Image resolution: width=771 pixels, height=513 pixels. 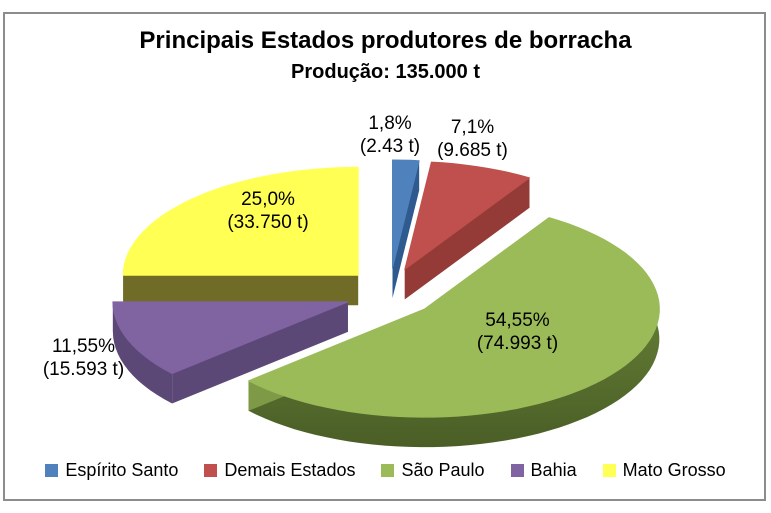 I want to click on legend-item-espirito-santo: Espírito Santo, so click(x=111, y=470).